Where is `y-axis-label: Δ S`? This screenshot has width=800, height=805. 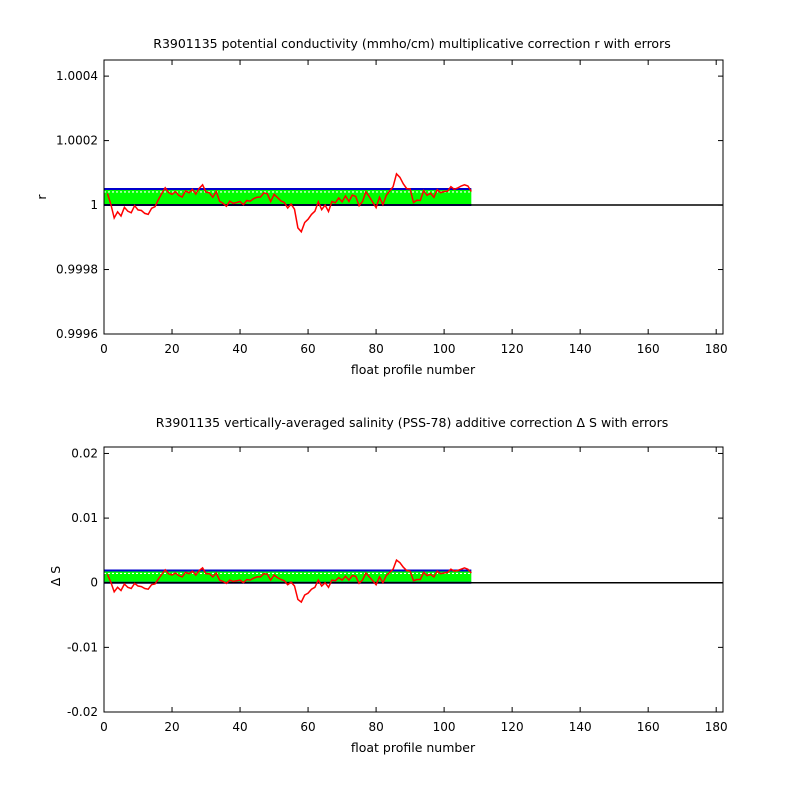 y-axis-label: Δ S is located at coordinates (55, 576).